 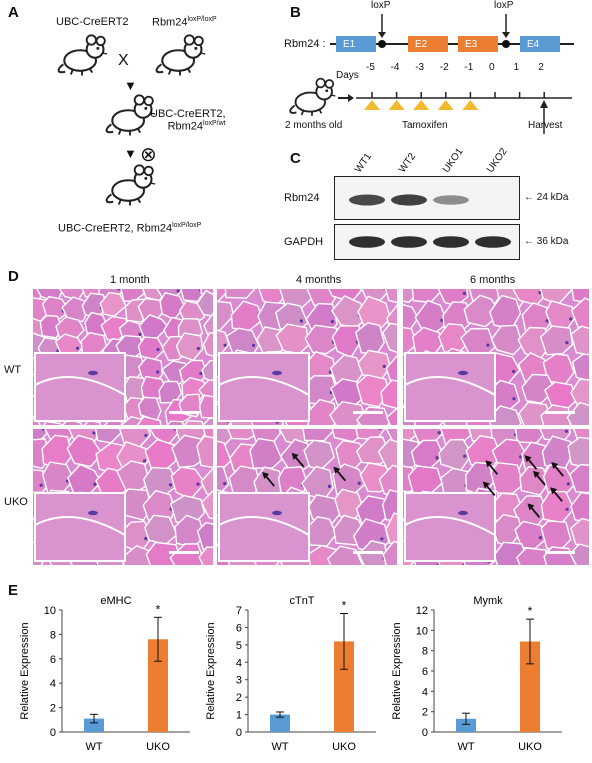 What do you see at coordinates (188, 120) in the screenshot?
I see `f1-label: UBC-CreERT2, Rbm24loxP/wt` at bounding box center [188, 120].